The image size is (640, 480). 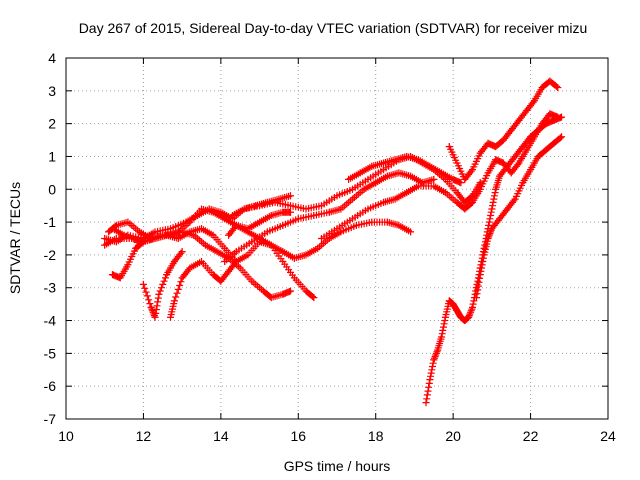 I want to click on y-tick-label: -6, so click(x=50, y=386).